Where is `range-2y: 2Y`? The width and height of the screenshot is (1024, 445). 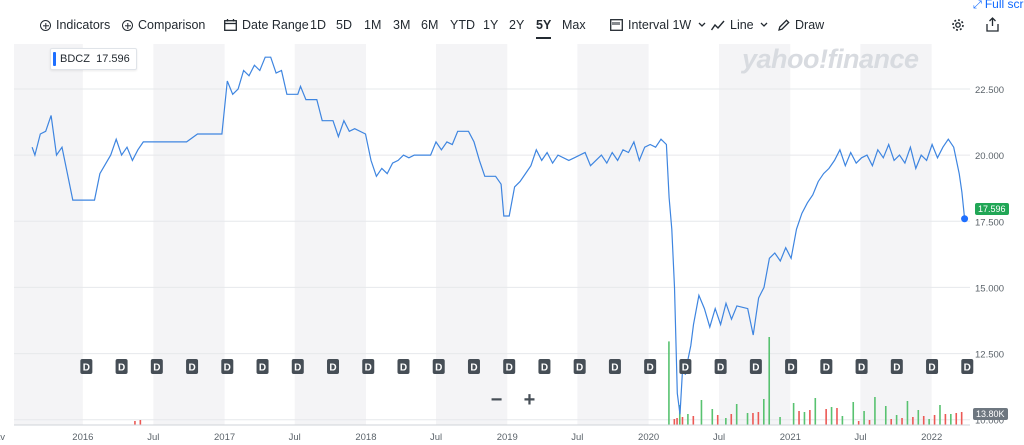 range-2y: 2Y is located at coordinates (517, 25).